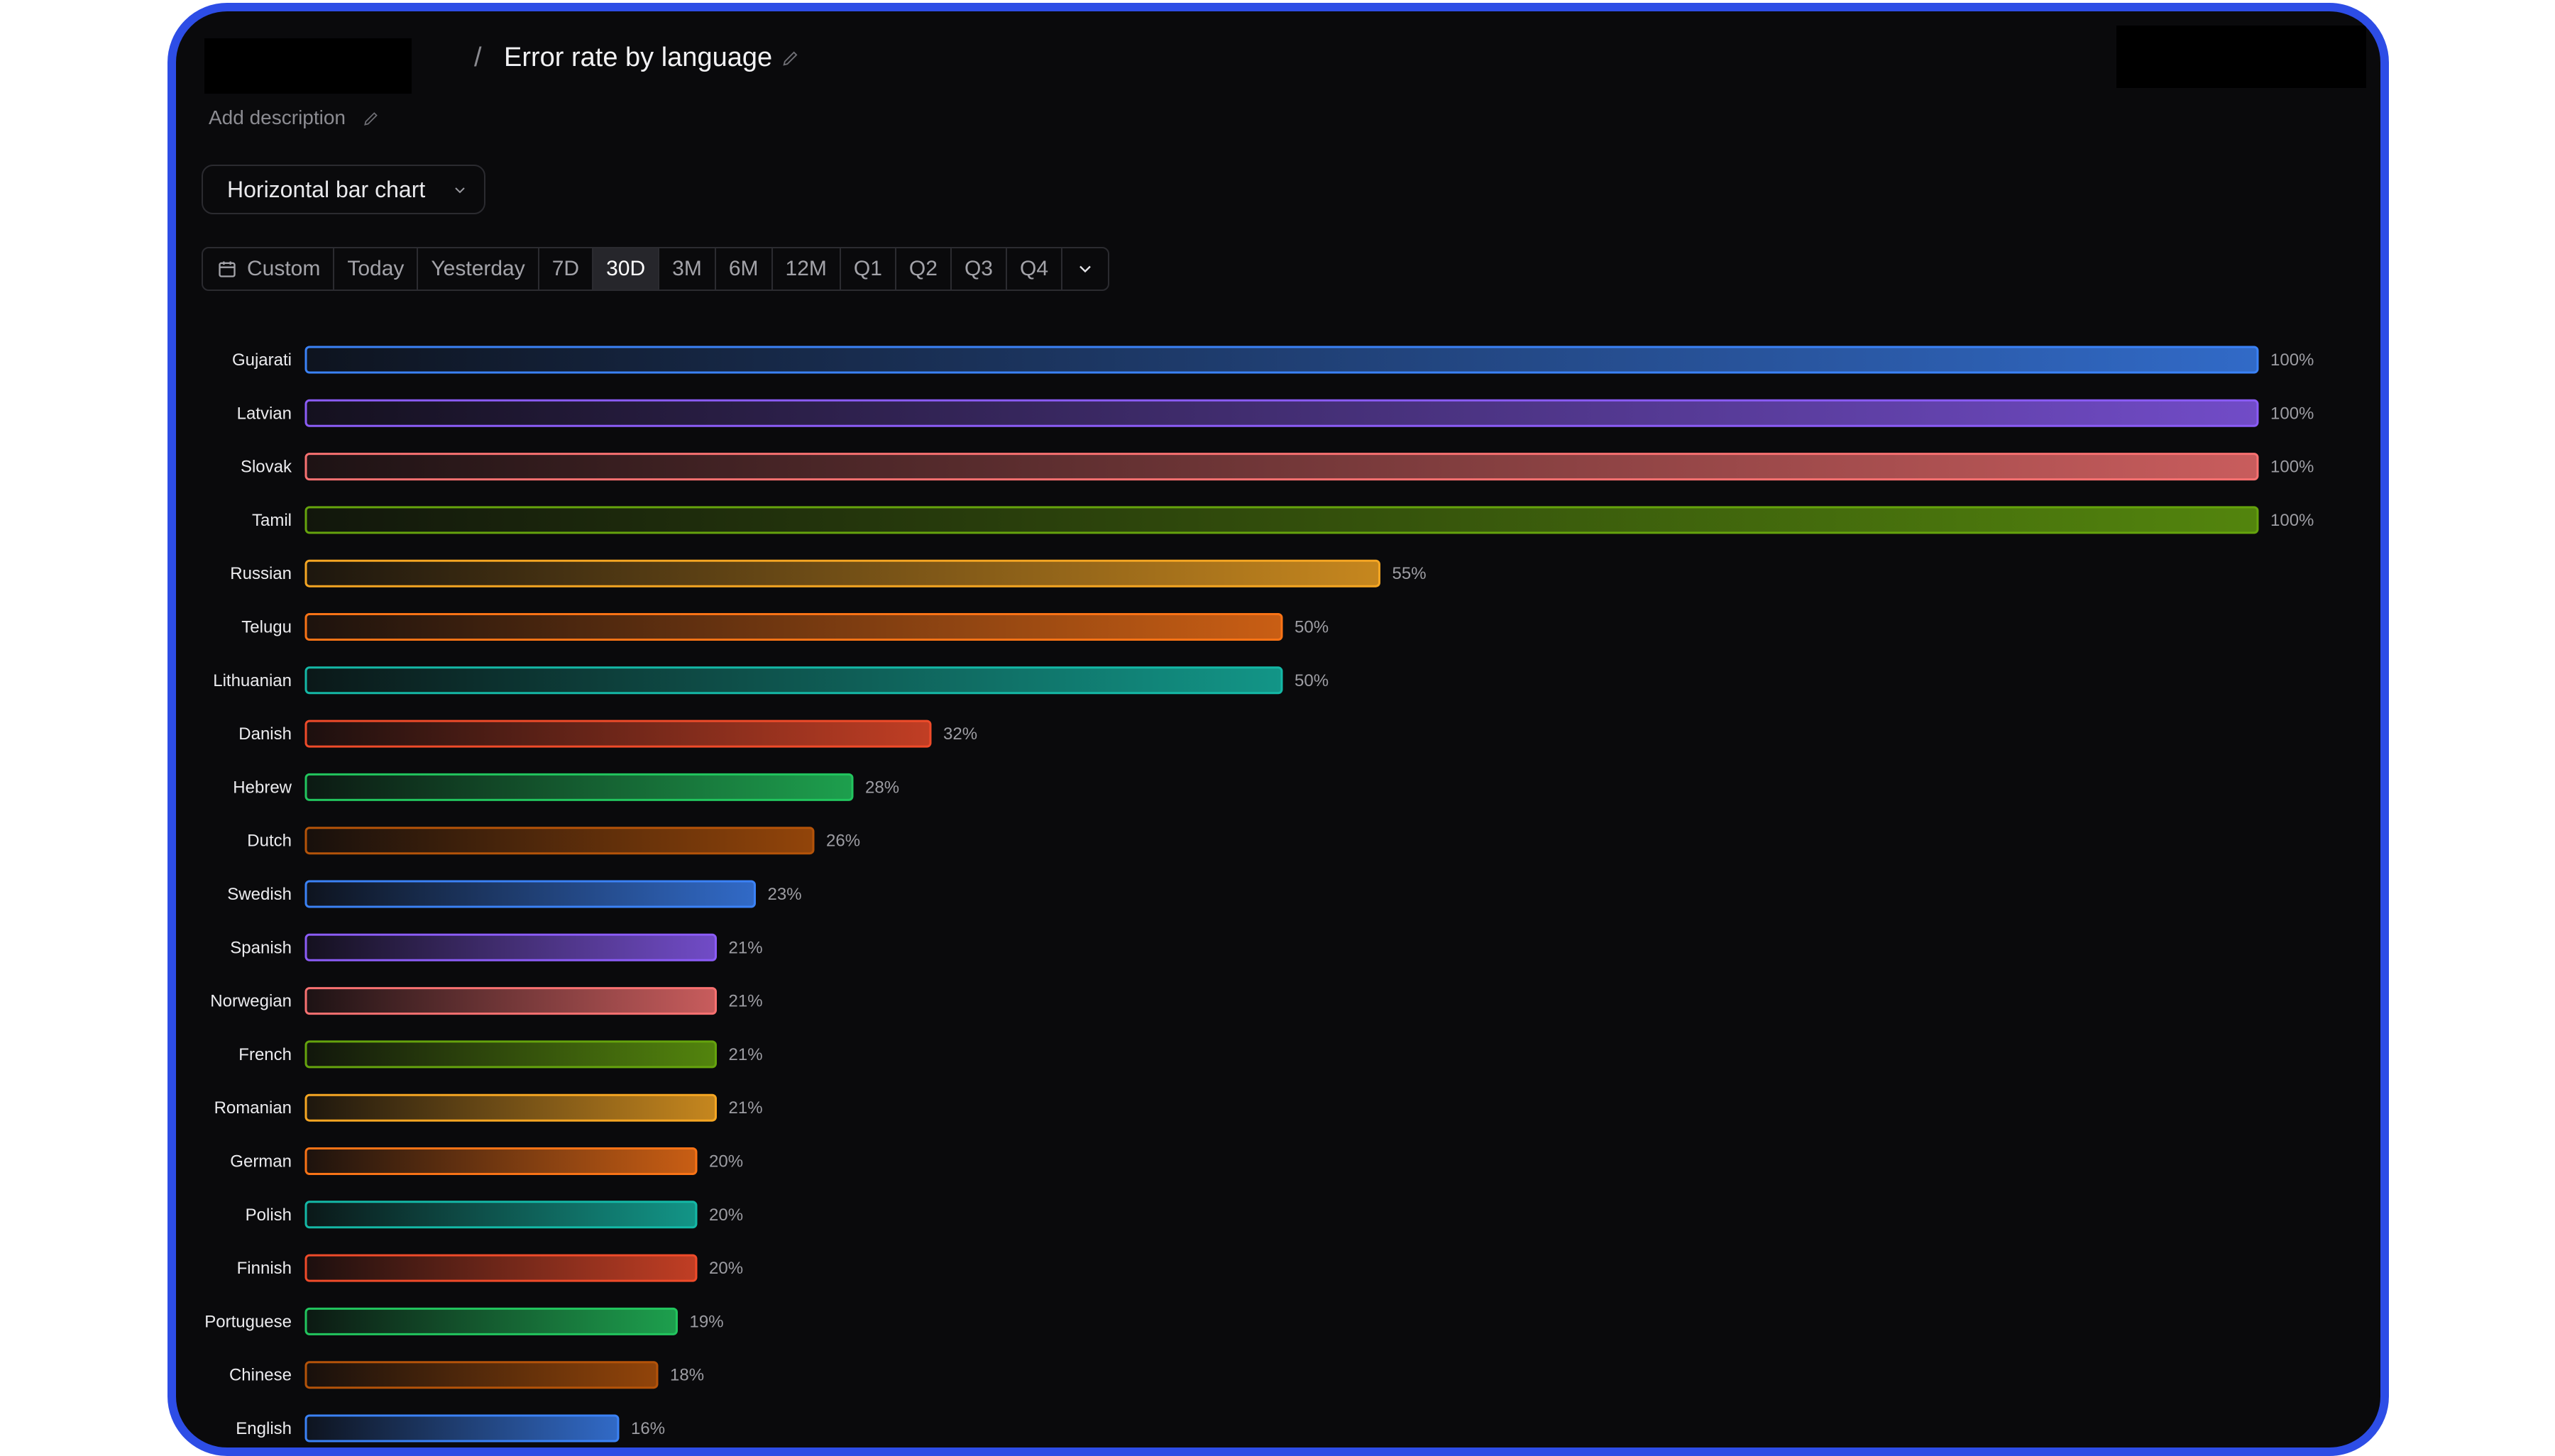  What do you see at coordinates (261, 573) in the screenshot?
I see `category-label: Russian` at bounding box center [261, 573].